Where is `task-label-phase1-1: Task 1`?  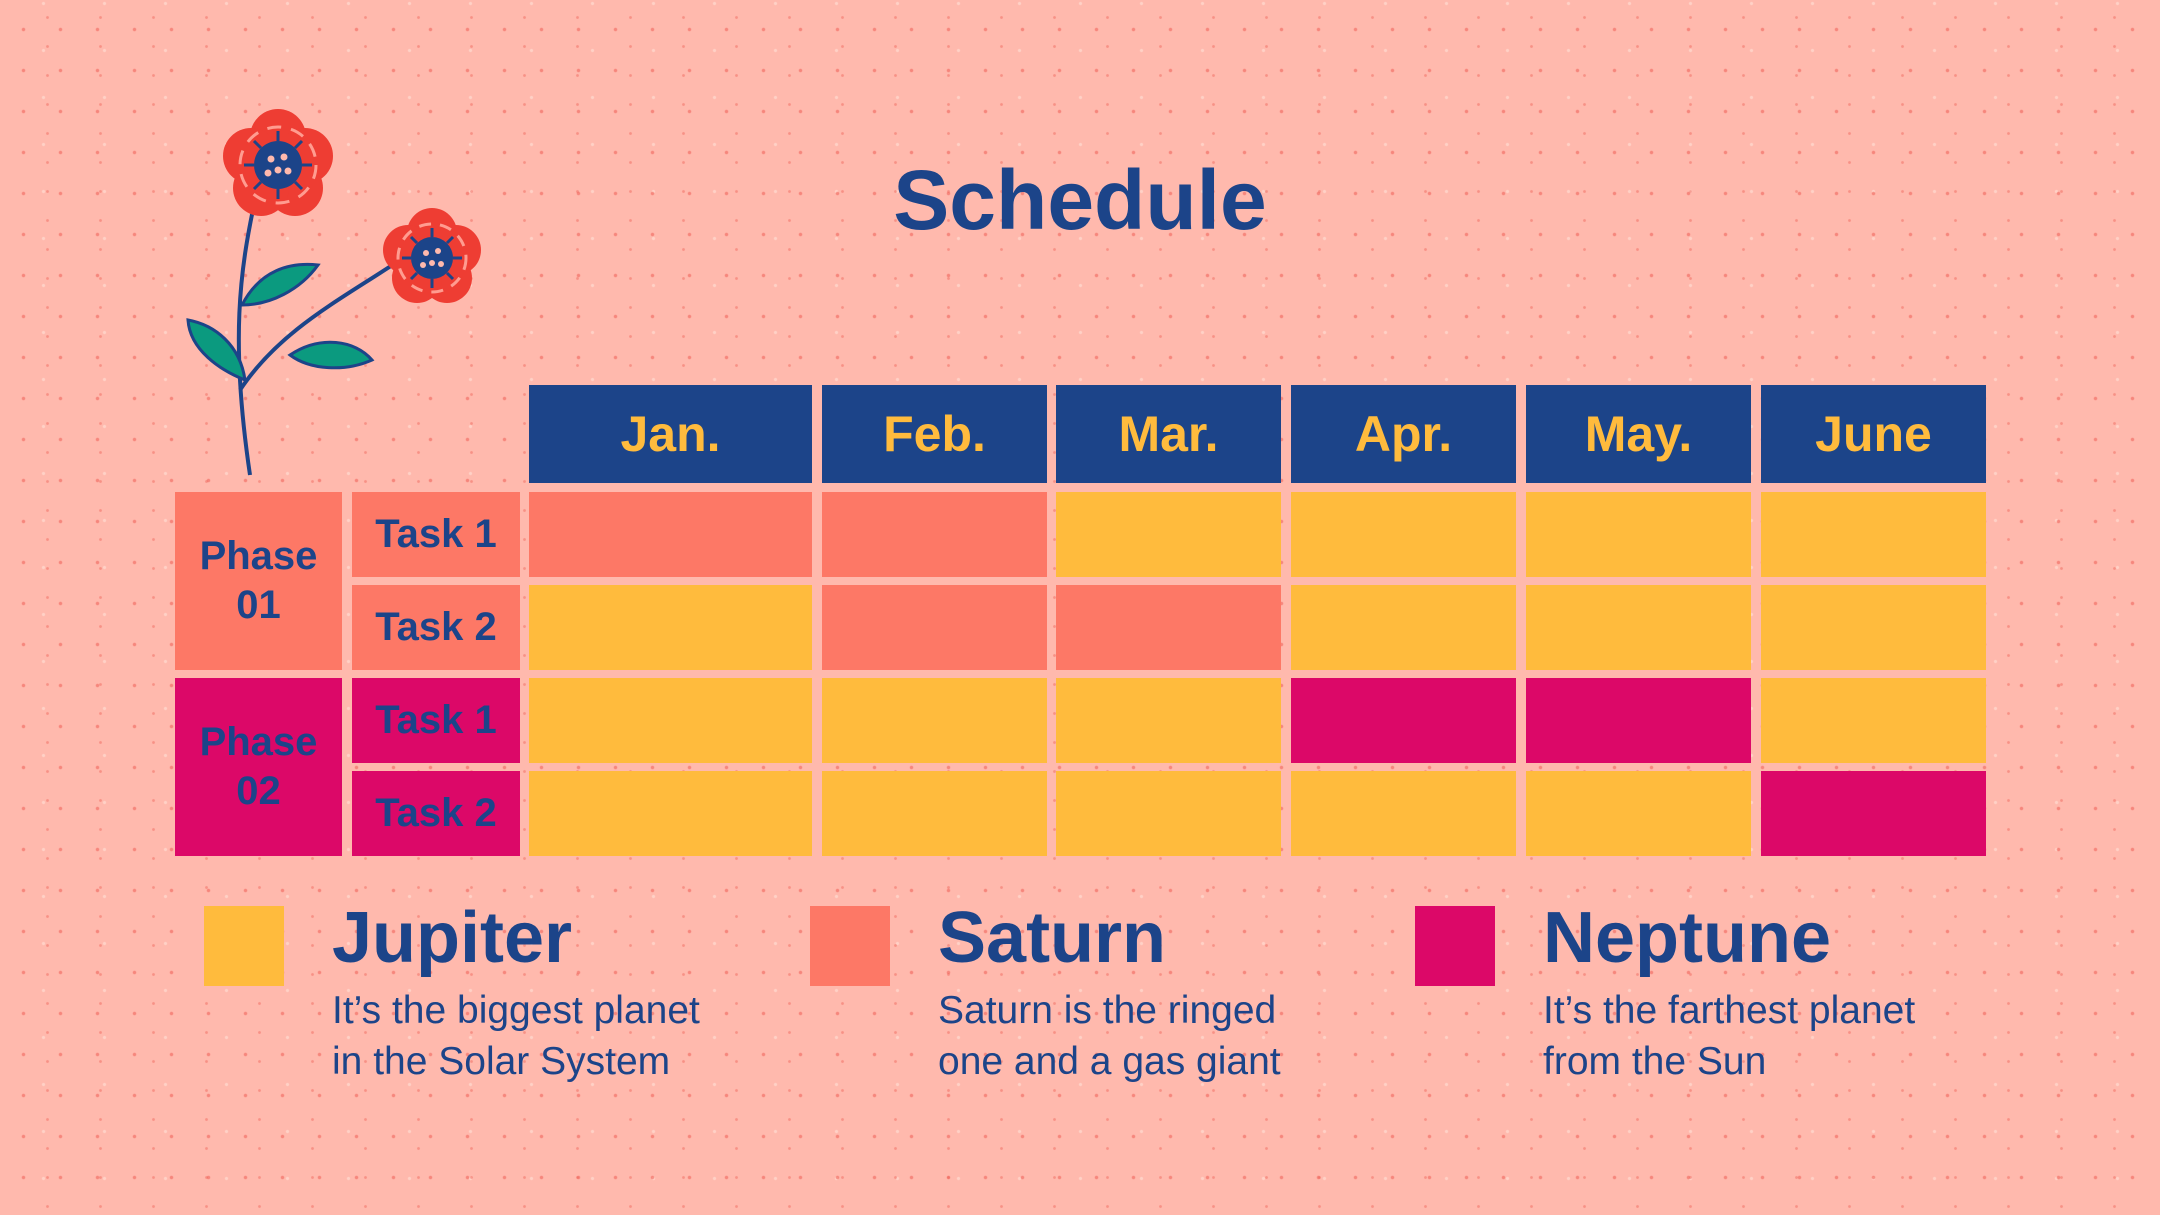
task-label-phase1-1: Task 1 is located at coordinates (436, 534).